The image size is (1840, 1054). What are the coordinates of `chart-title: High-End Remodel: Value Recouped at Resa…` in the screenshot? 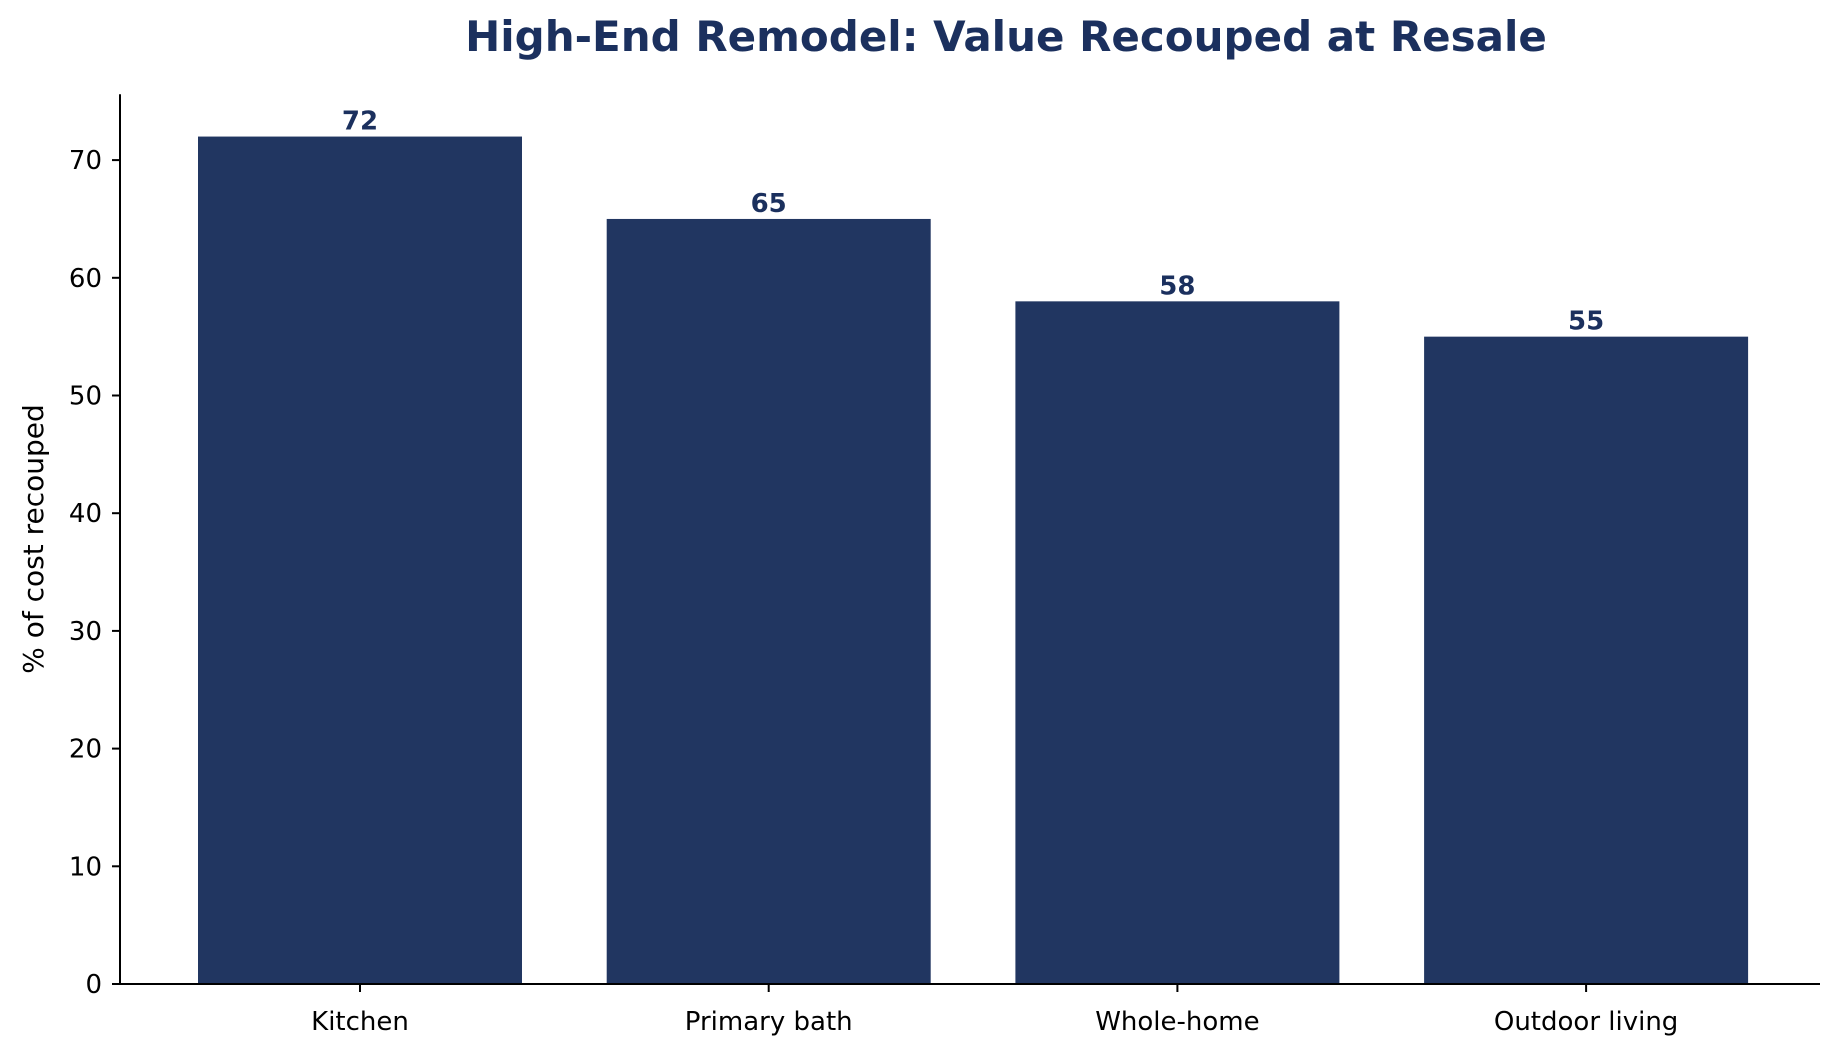 It's located at (1006, 36).